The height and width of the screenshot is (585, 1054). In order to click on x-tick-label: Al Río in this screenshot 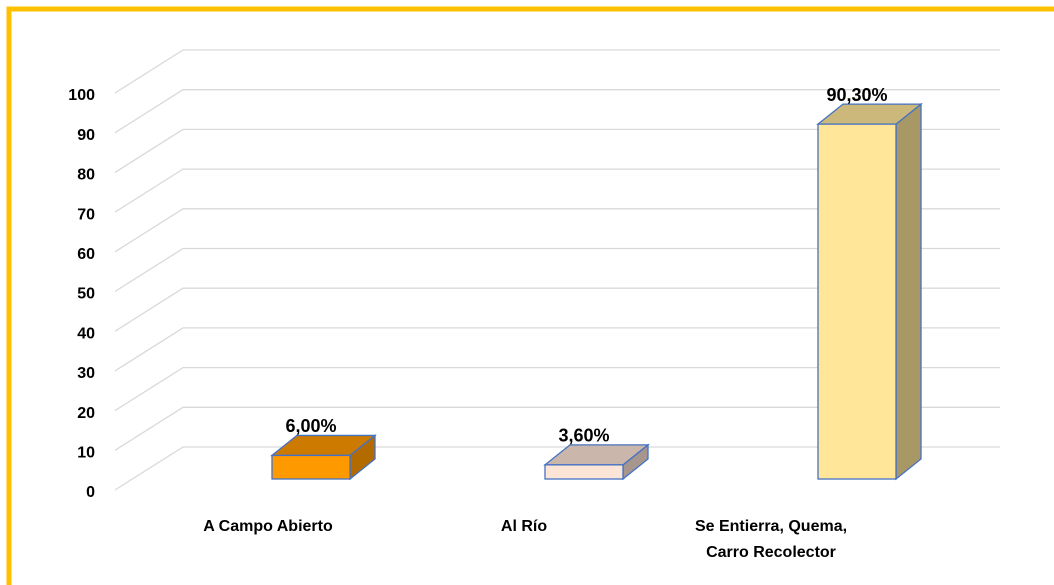, I will do `click(524, 526)`.